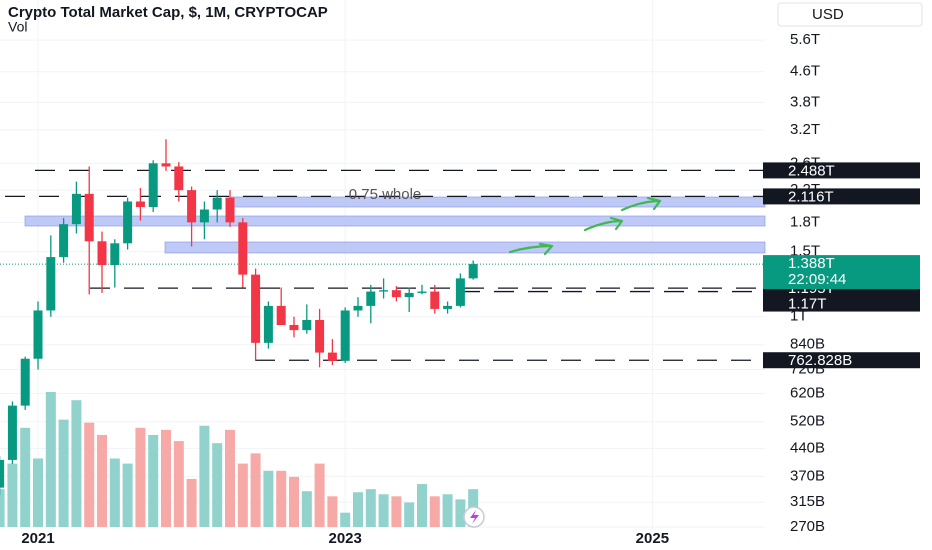 The image size is (932, 550). I want to click on currency: USD, so click(828, 14).